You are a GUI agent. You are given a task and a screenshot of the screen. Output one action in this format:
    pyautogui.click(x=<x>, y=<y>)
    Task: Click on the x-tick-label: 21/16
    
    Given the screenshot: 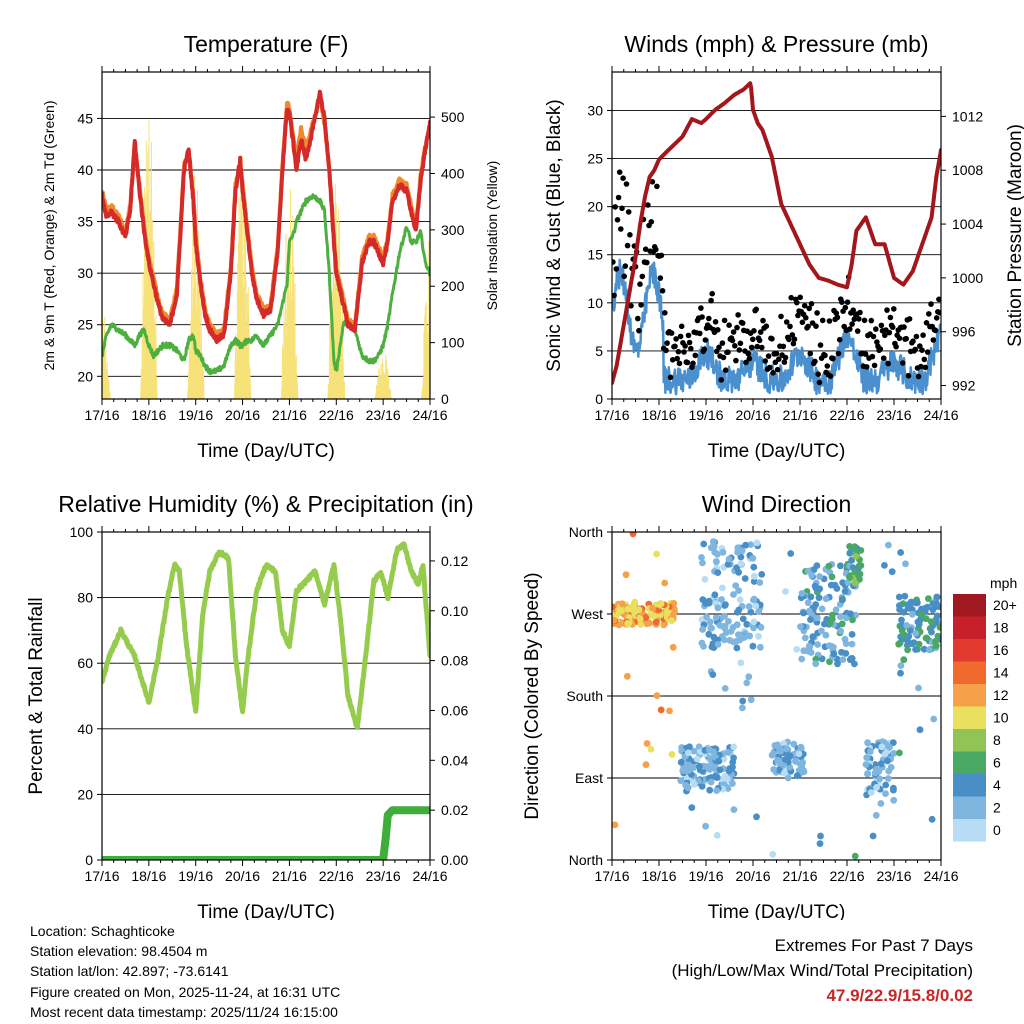 What is the action you would take?
    pyautogui.click(x=799, y=415)
    